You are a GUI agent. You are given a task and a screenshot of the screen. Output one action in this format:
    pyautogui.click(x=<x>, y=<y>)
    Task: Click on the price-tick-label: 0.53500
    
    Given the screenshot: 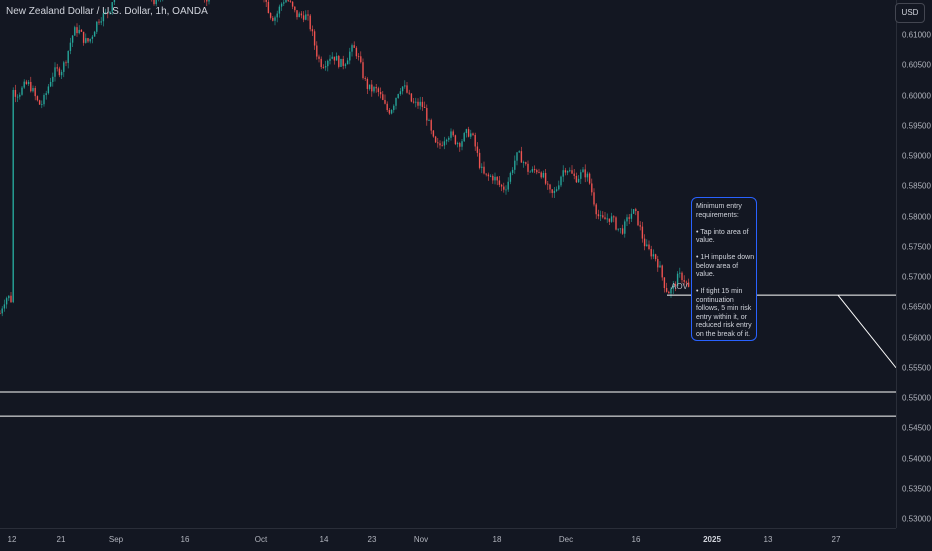 What is the action you would take?
    pyautogui.click(x=916, y=489)
    